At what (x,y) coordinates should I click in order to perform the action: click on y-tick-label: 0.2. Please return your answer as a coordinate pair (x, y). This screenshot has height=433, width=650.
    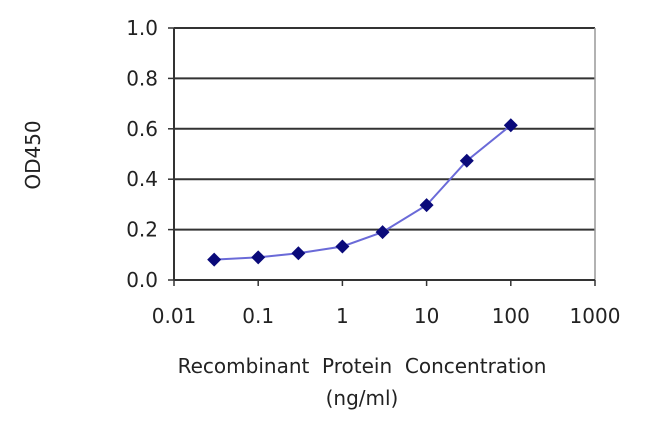
    Looking at the image, I should click on (142, 230).